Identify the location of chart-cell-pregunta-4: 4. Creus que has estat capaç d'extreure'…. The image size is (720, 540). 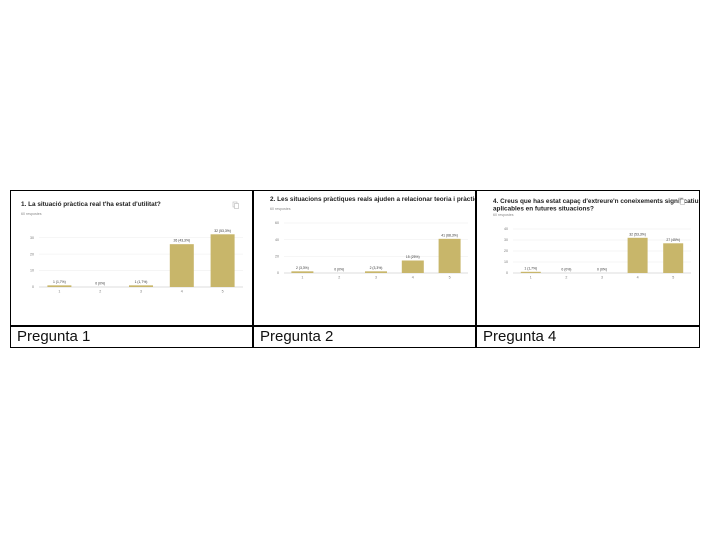
(588, 258).